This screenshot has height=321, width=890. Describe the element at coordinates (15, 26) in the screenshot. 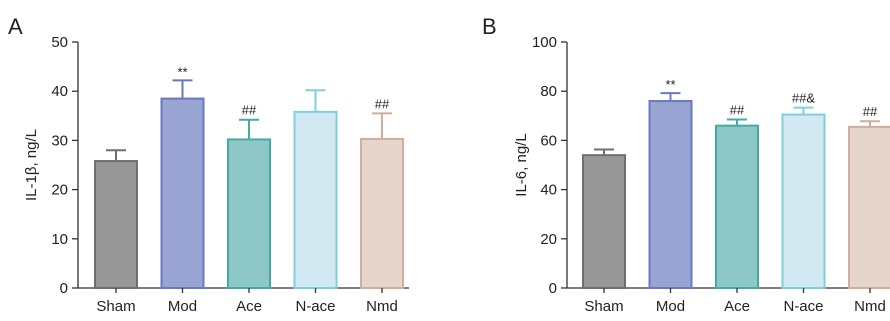

I see `panel-letter-a: A` at that location.